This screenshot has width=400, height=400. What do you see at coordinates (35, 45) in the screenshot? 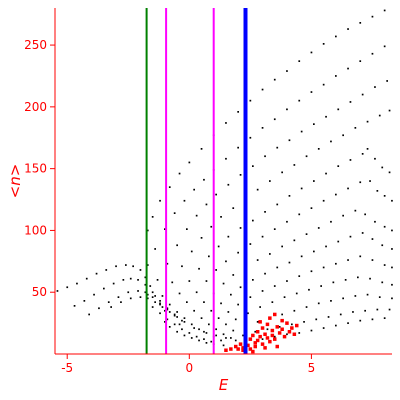
I see `y-tick-label: 250` at bounding box center [35, 45].